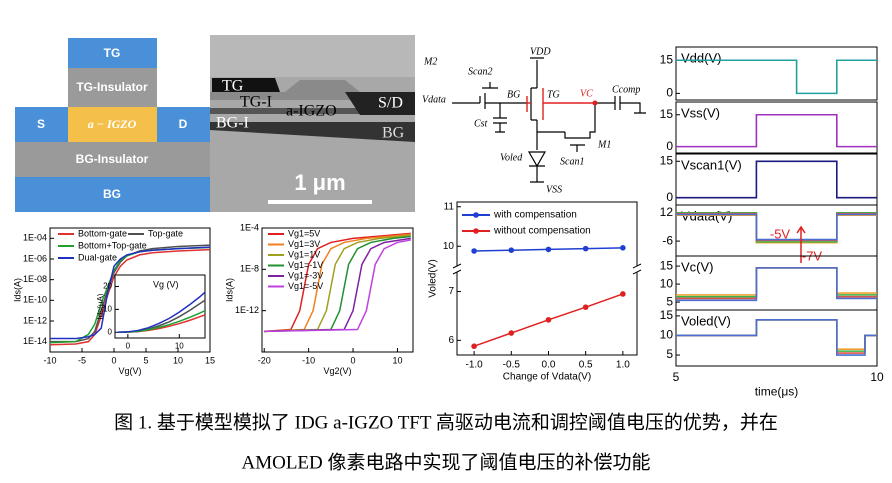  What do you see at coordinates (451, 340) in the screenshot?
I see `y-tick-label: 6` at bounding box center [451, 340].